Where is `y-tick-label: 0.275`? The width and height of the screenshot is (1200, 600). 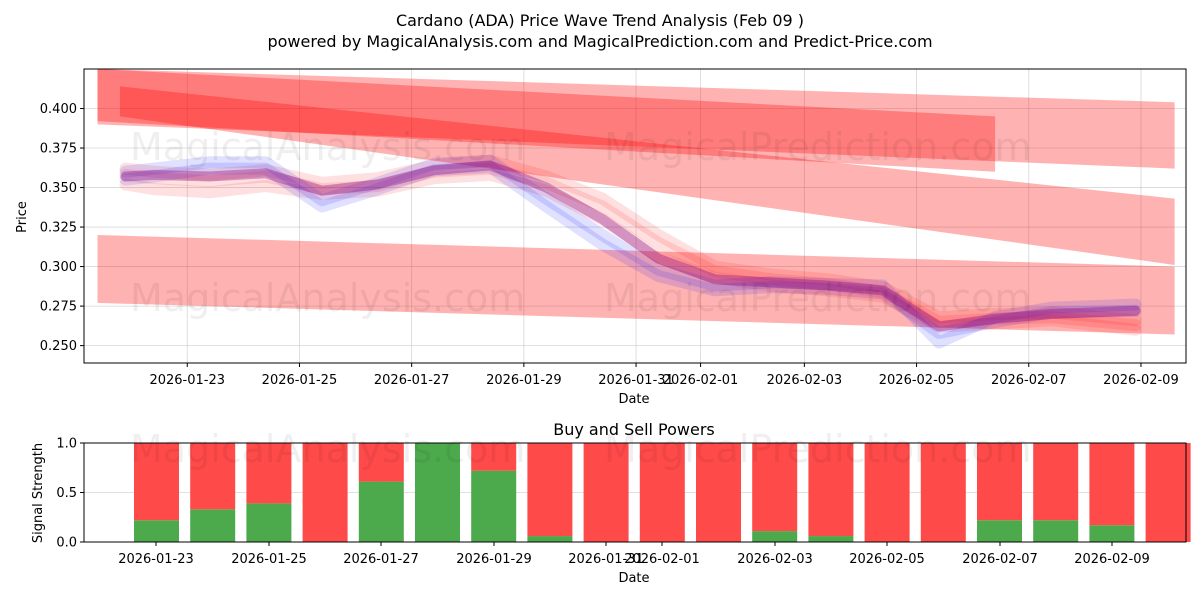
y-tick-label: 0.275 is located at coordinates (58, 307).